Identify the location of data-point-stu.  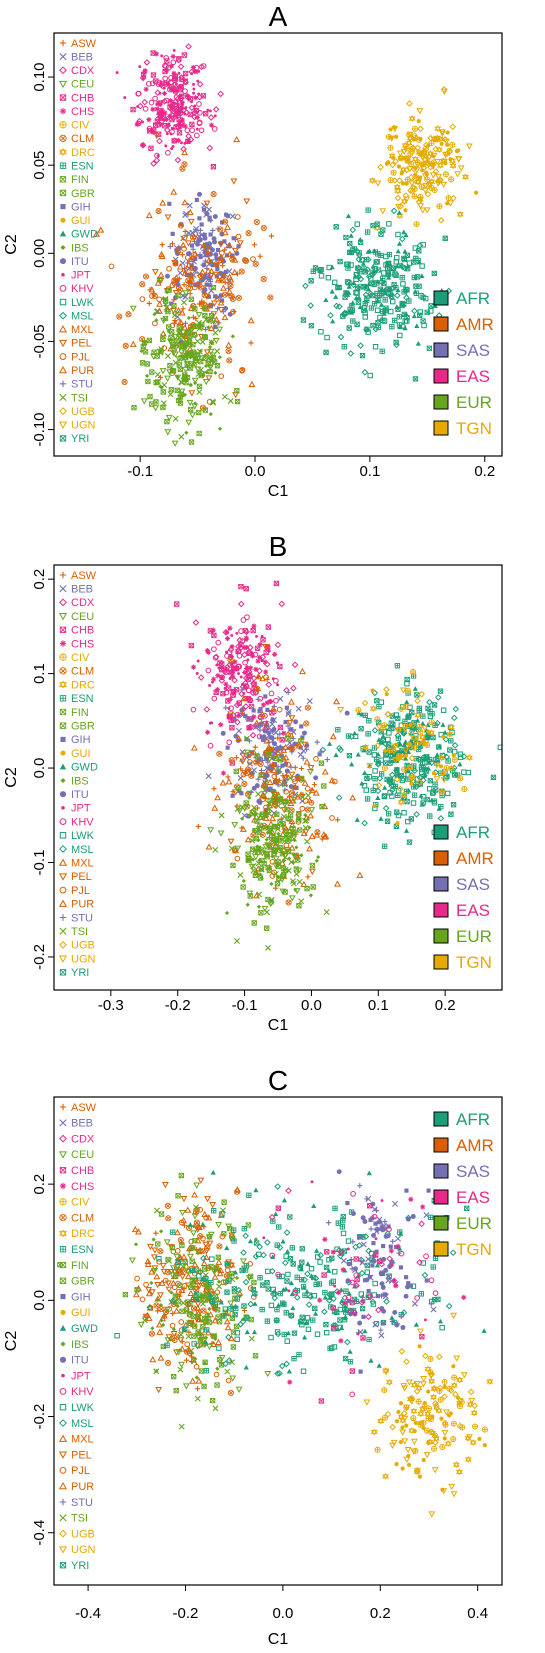
(226, 708).